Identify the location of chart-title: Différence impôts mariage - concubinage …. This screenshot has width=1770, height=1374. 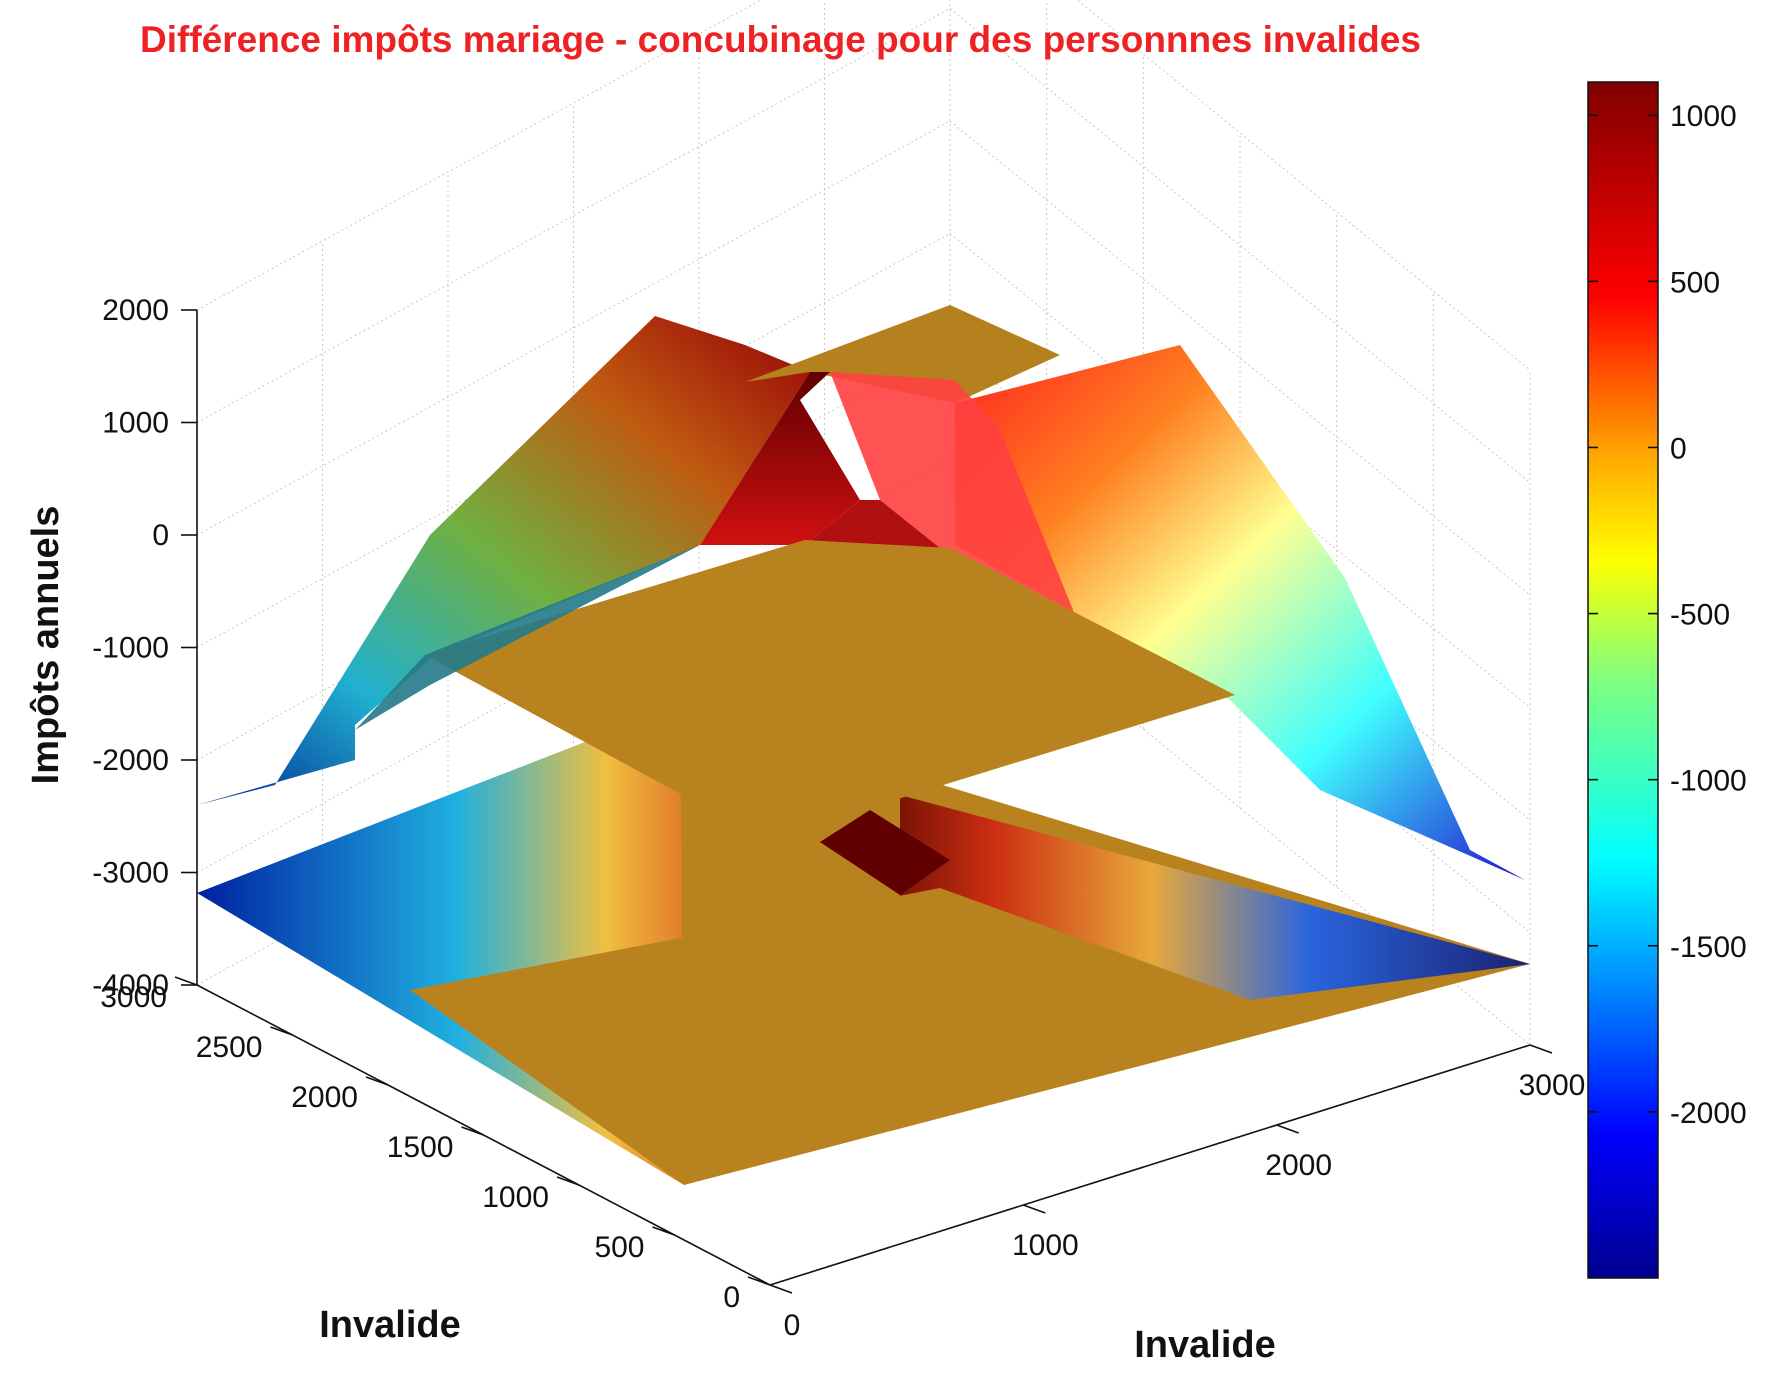
(780, 39).